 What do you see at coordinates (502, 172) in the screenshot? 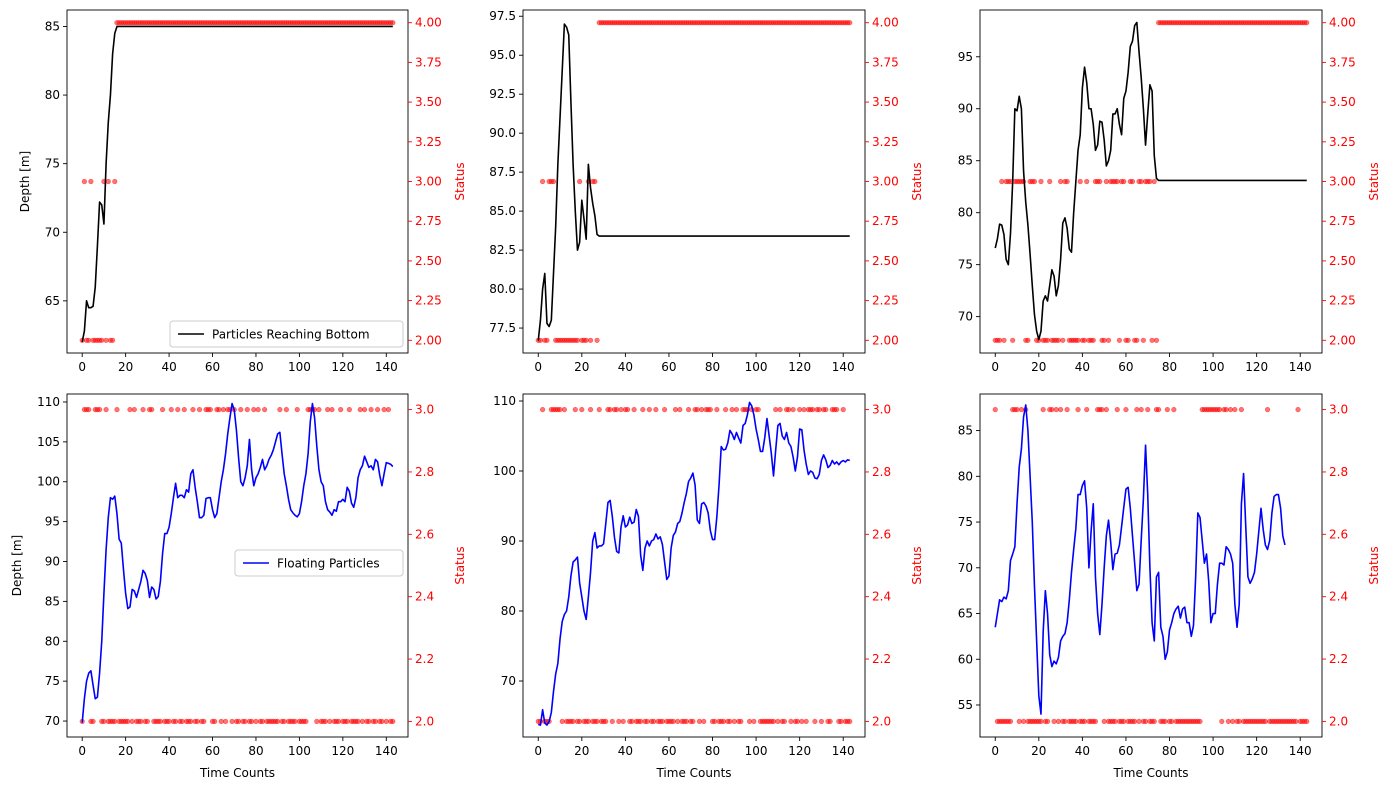
I see `y-left-tick-label: 87.5` at bounding box center [502, 172].